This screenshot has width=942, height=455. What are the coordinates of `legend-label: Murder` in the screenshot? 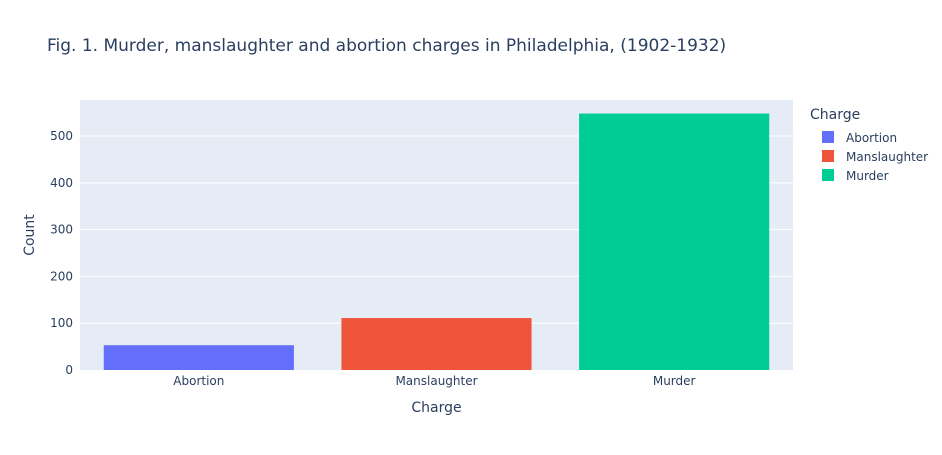 It's located at (867, 176).